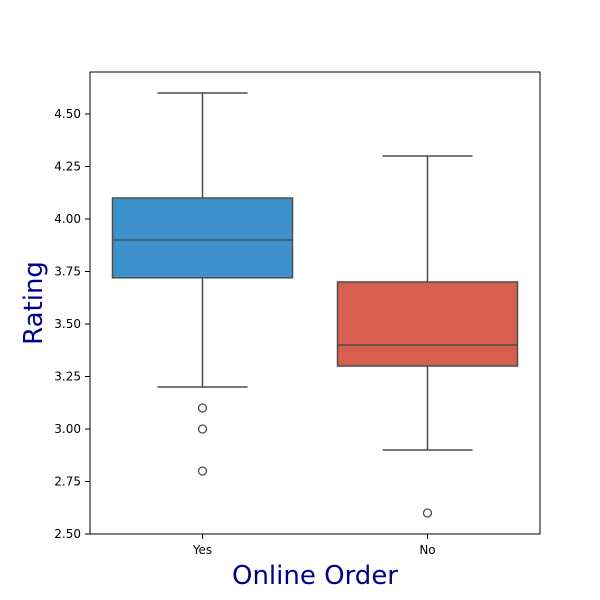 The height and width of the screenshot is (600, 600). I want to click on y-tick-label: 3.25, so click(67, 377).